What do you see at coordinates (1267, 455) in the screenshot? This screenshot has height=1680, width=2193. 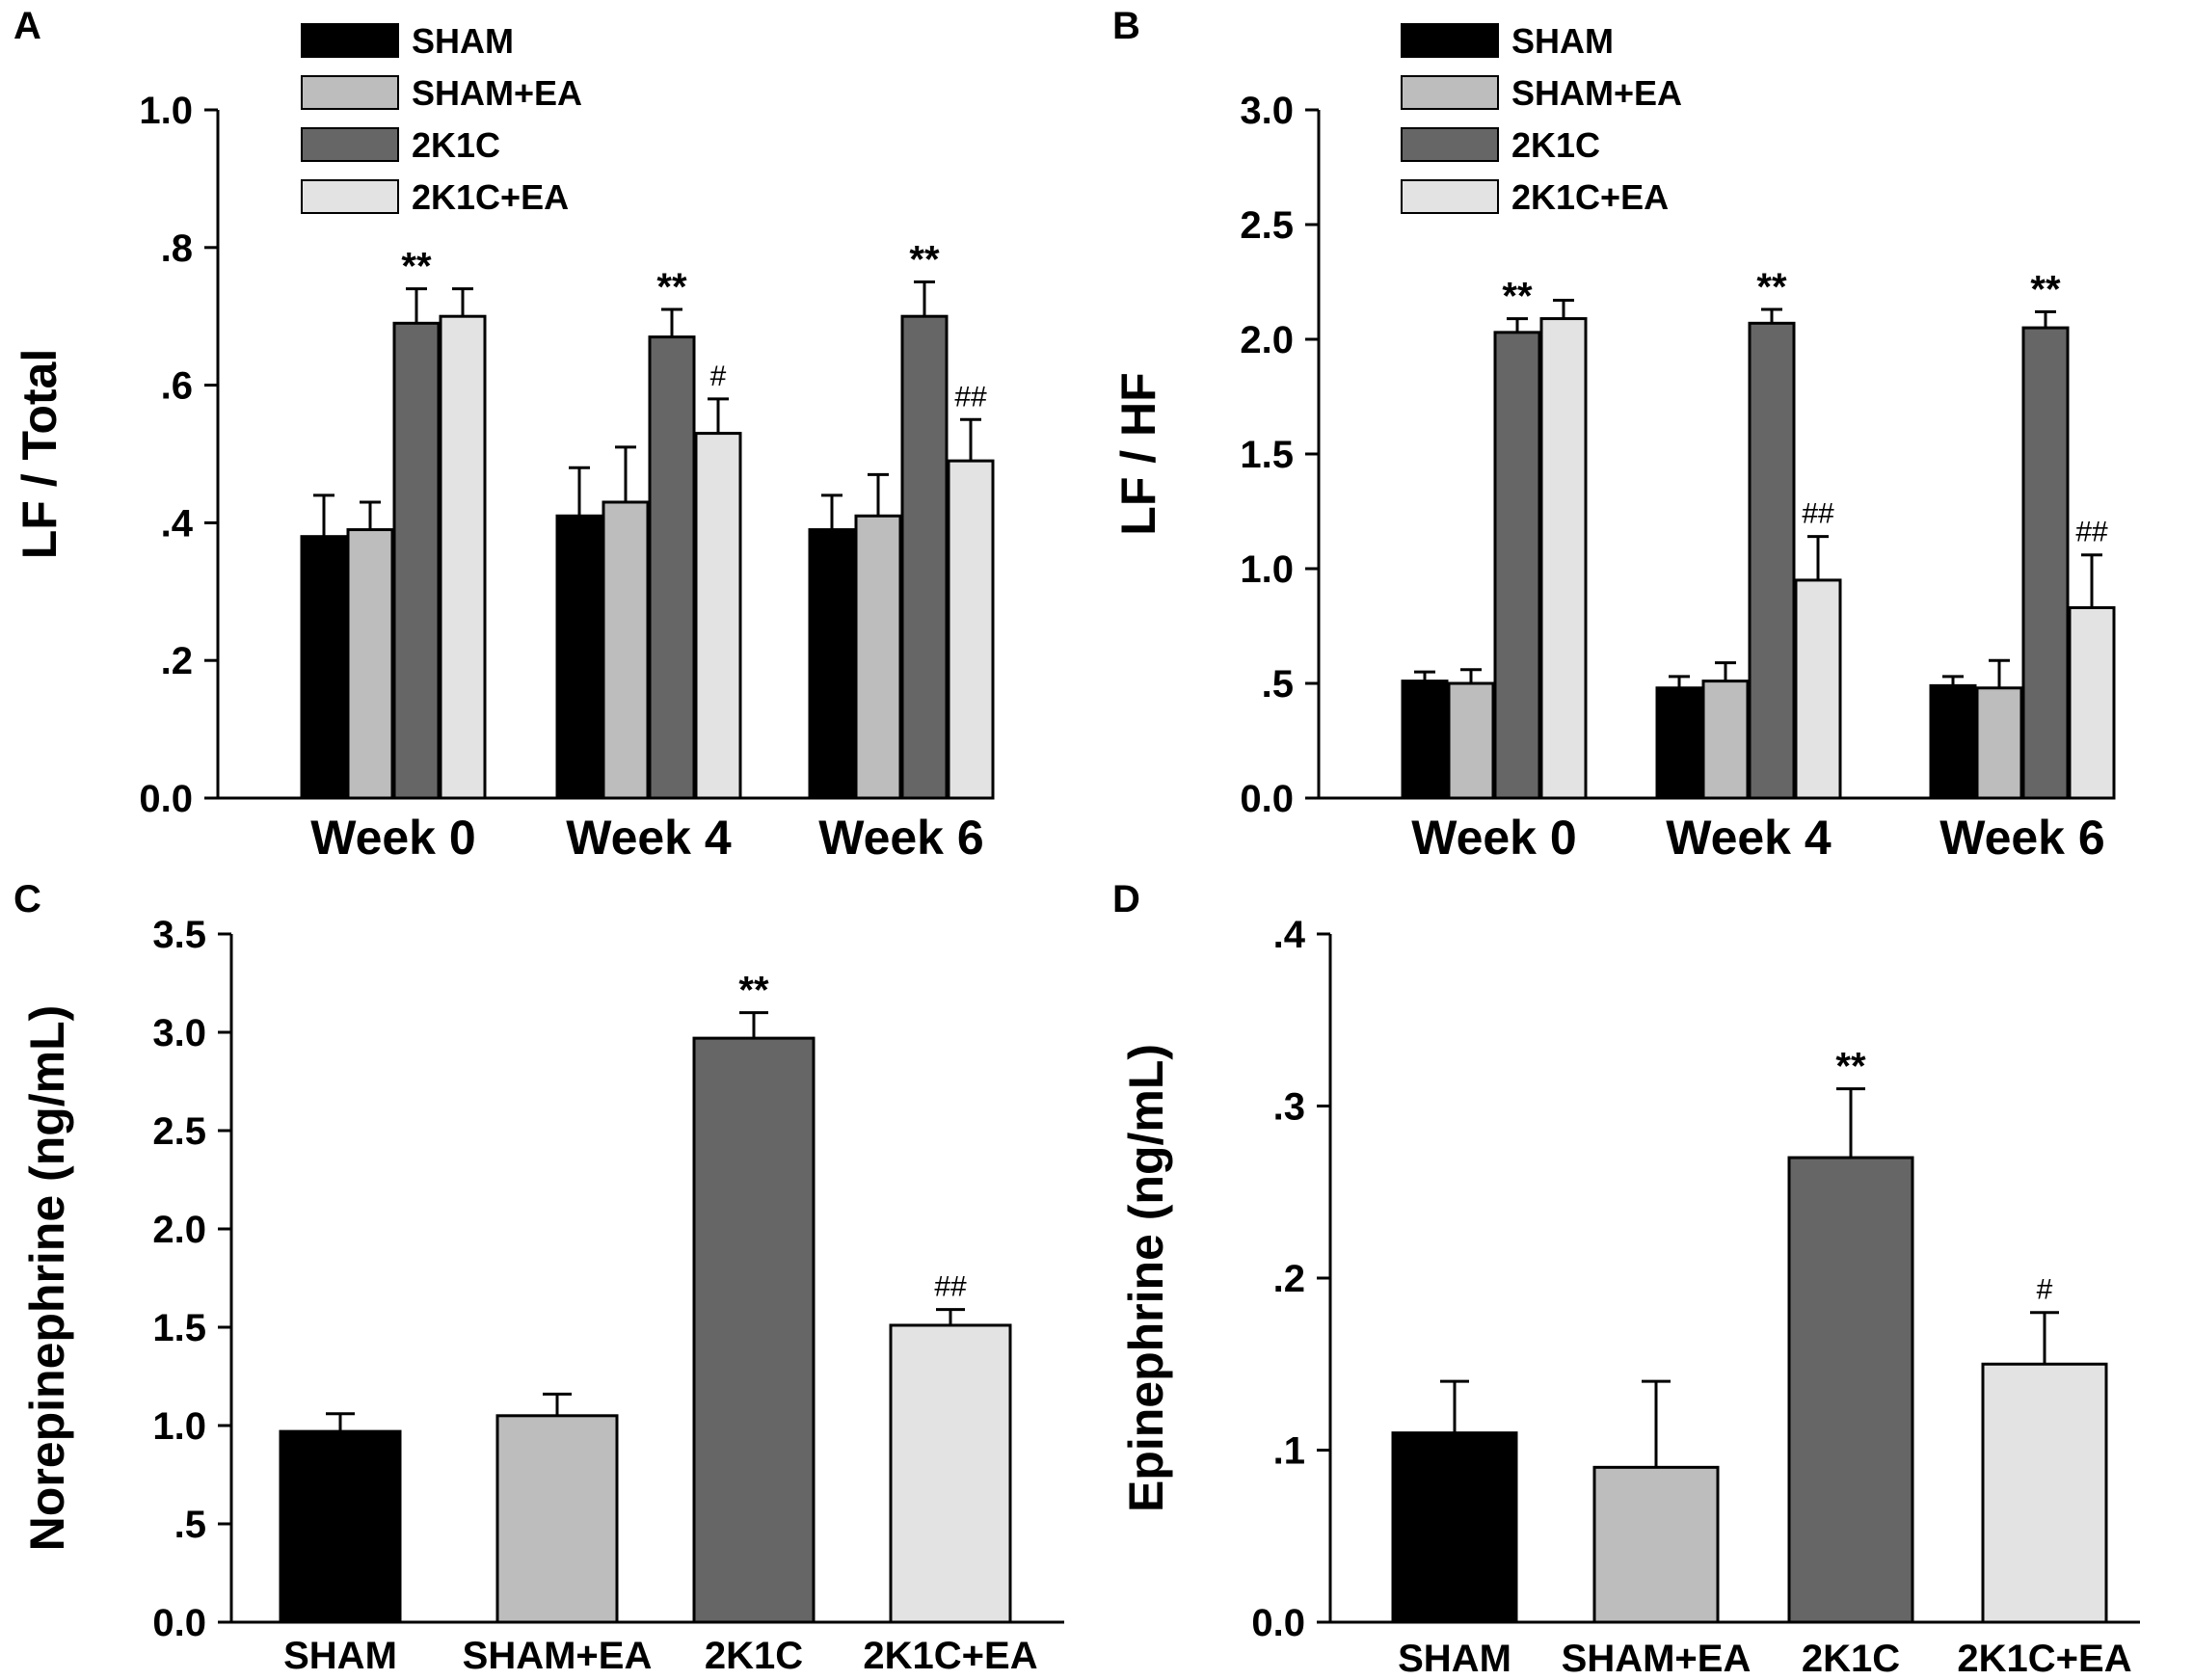 I see `panel-b-y-tick-label: 1.5` at bounding box center [1267, 455].